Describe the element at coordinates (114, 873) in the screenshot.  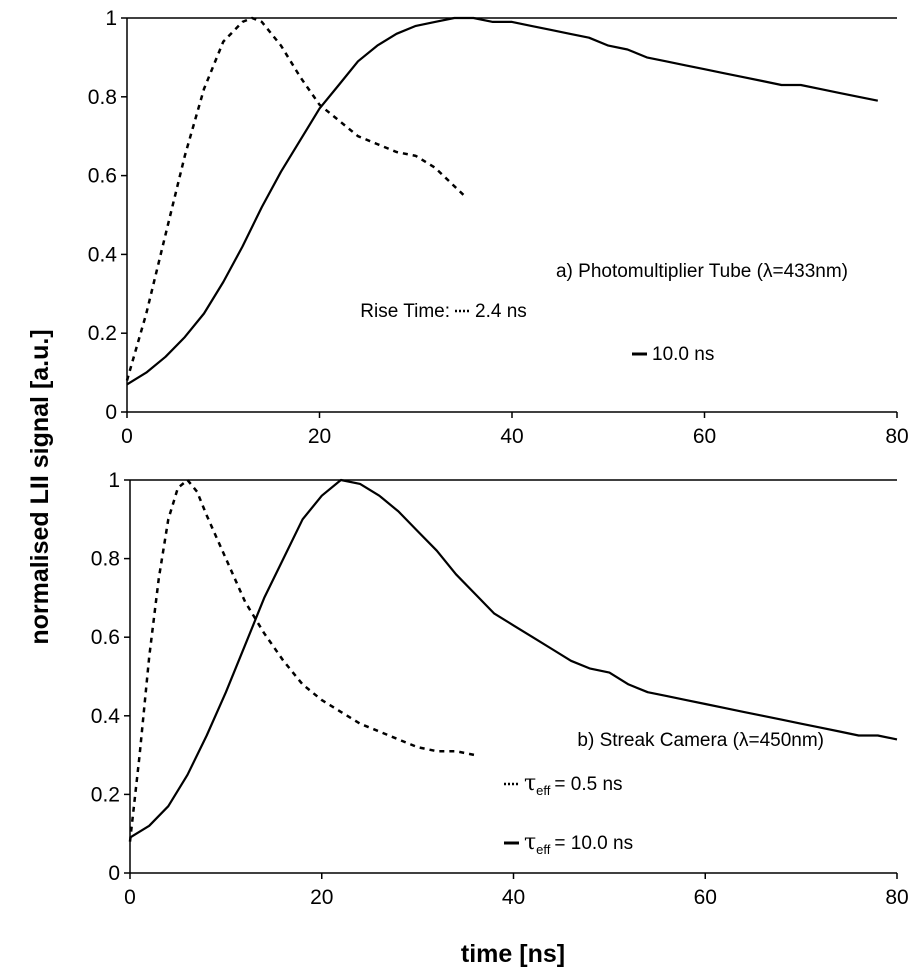
I see `y-tick-label-b: 0` at that location.